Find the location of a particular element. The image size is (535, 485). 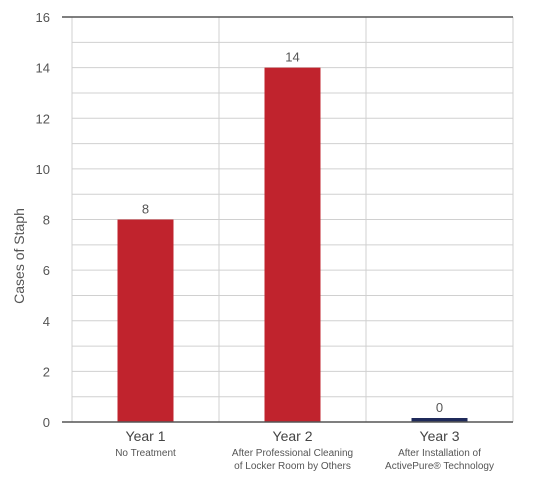

y-axis-title: Cases of Staph is located at coordinates (19, 256).